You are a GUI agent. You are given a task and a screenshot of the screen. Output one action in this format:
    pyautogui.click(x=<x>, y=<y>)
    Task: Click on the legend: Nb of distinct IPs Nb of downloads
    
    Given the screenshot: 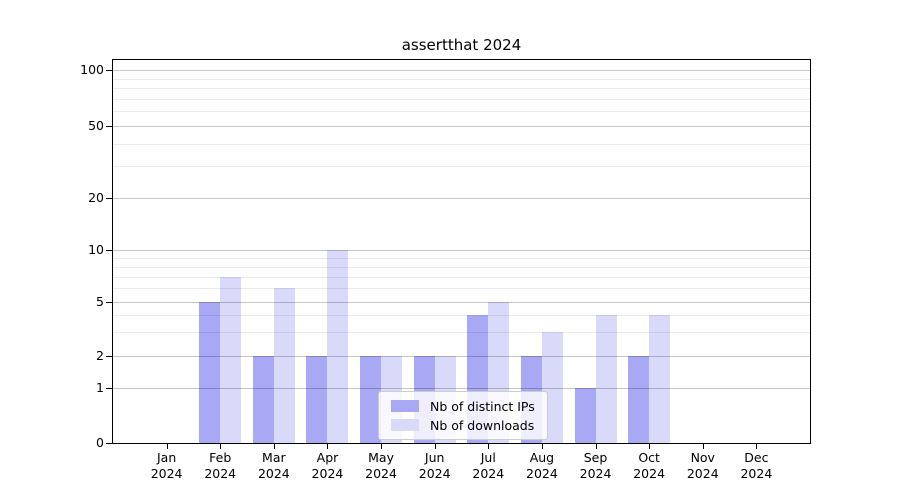 What is the action you would take?
    pyautogui.click(x=463, y=415)
    